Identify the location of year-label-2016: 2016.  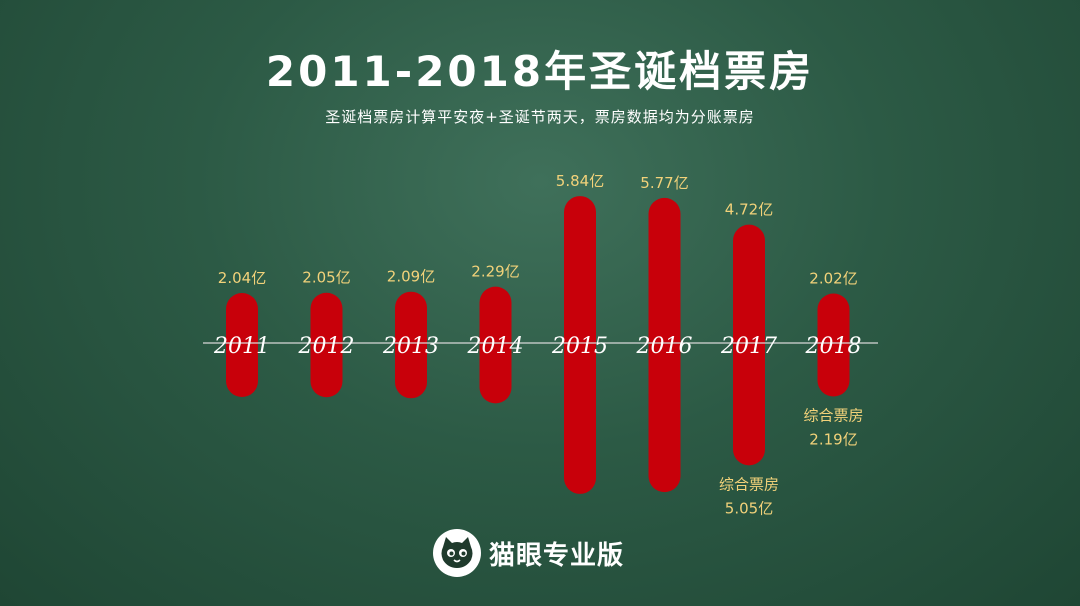
(664, 346).